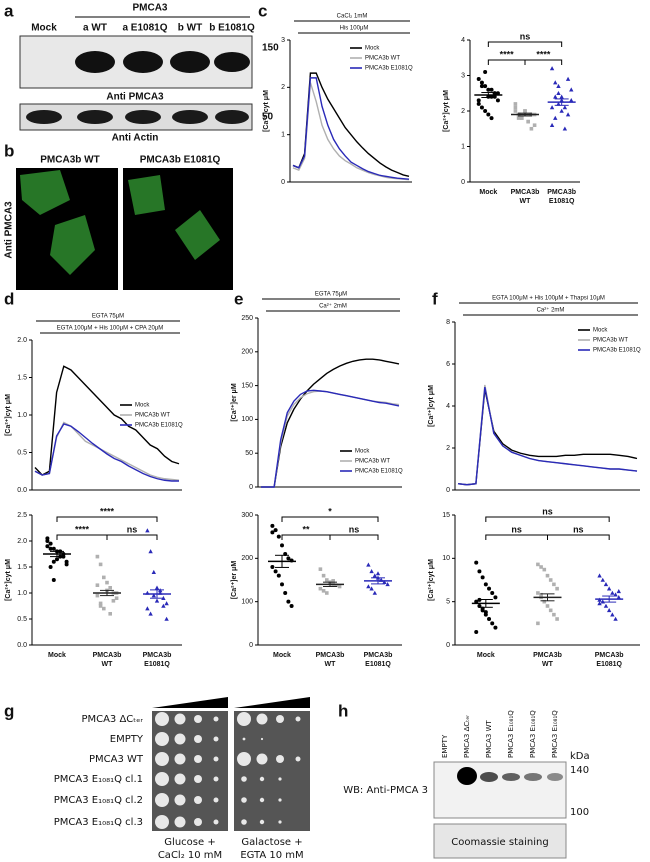  I want to click on lane-label: b E1081Q, so click(232, 28).